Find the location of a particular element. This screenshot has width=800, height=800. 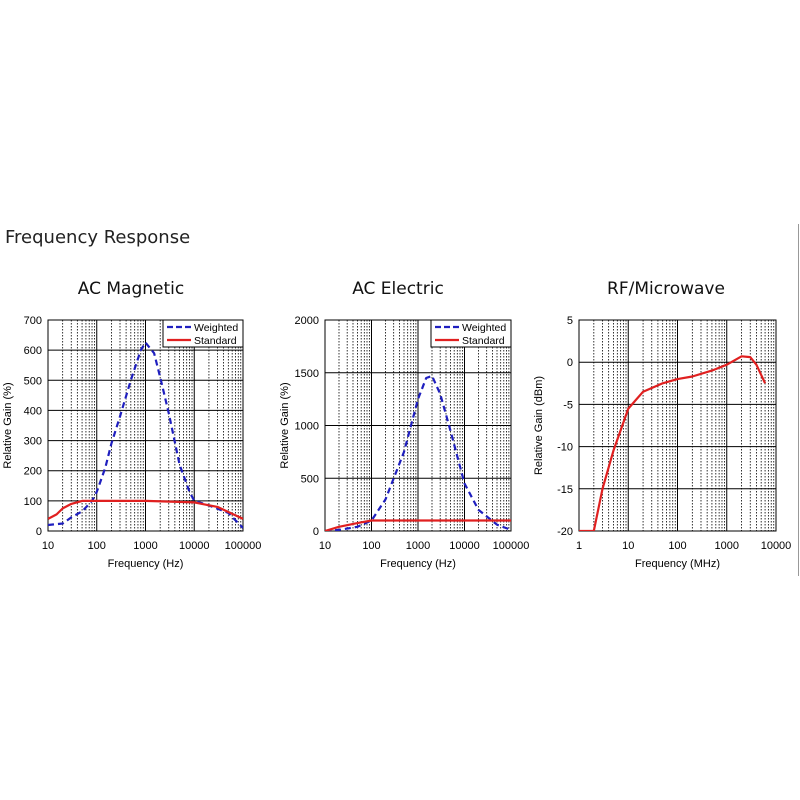

y-tick-label: 600 is located at coordinates (33, 351).